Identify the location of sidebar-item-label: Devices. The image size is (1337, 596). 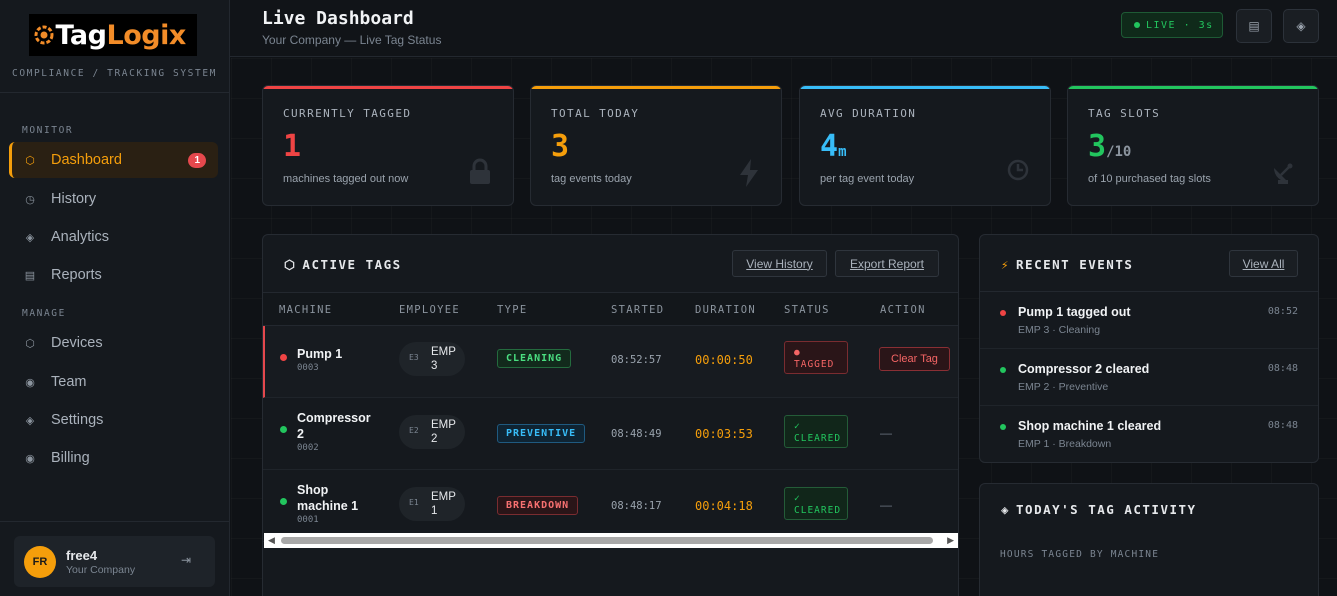
(77, 343).